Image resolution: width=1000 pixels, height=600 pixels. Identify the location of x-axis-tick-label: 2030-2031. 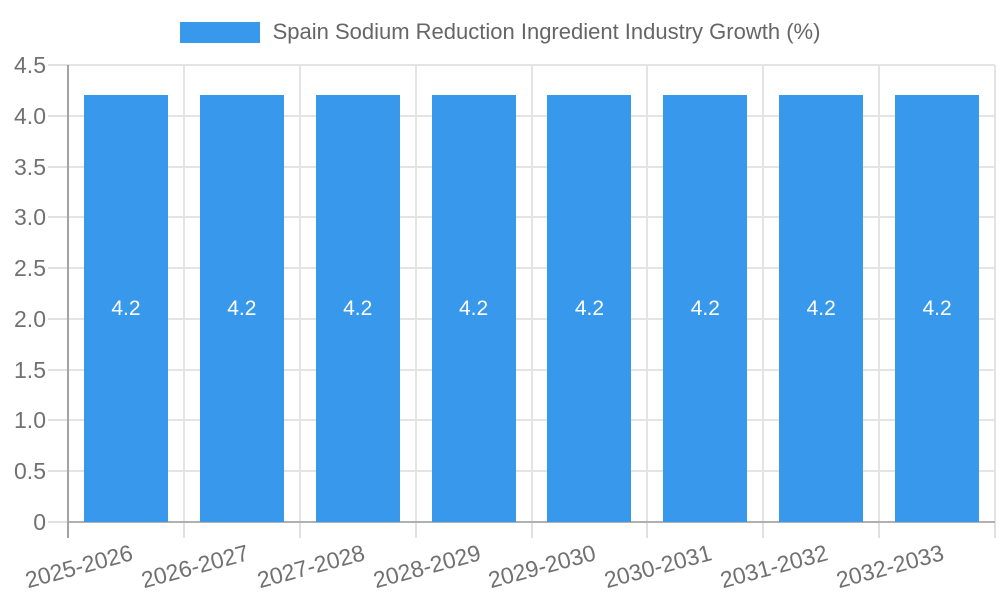
(658, 566).